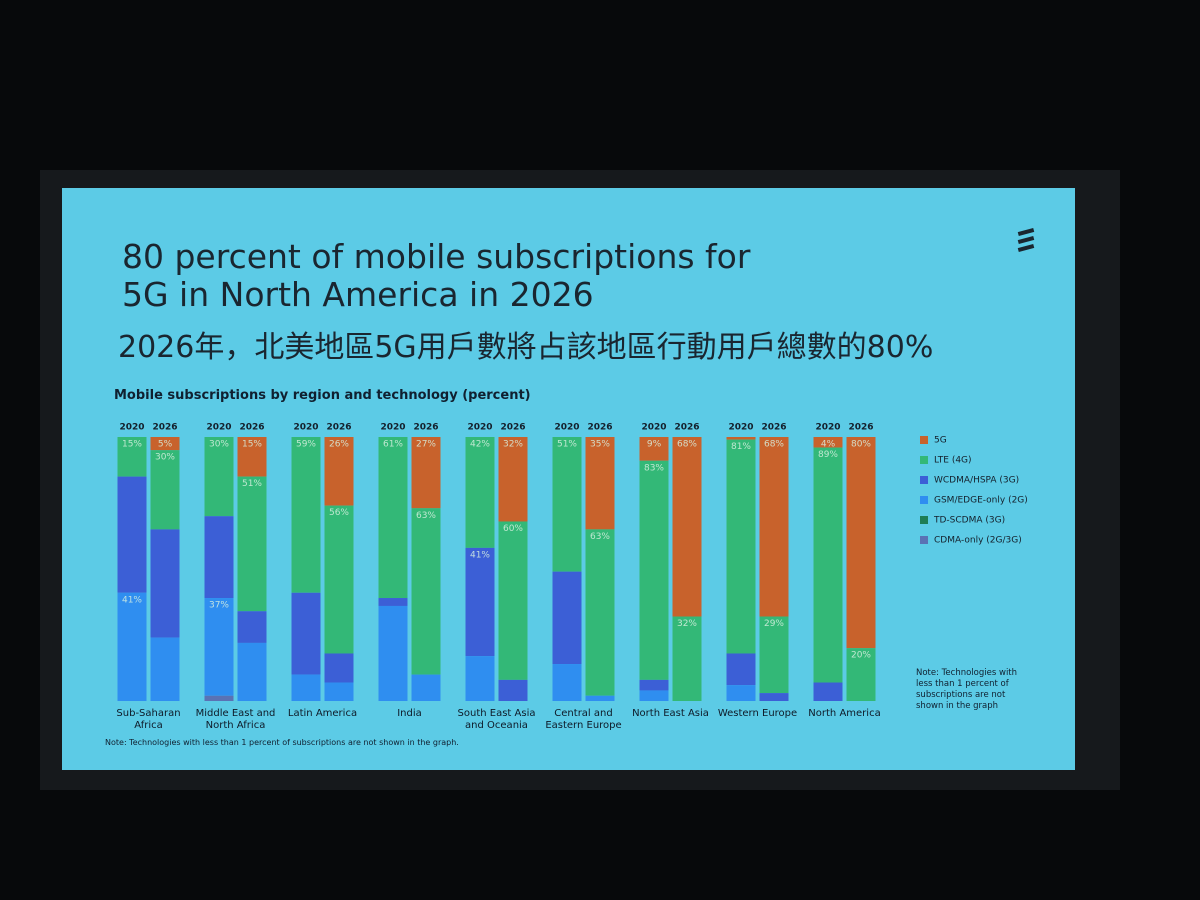 The image size is (1200, 900). What do you see at coordinates (165, 445) in the screenshot?
I see `data-label: 5%` at bounding box center [165, 445].